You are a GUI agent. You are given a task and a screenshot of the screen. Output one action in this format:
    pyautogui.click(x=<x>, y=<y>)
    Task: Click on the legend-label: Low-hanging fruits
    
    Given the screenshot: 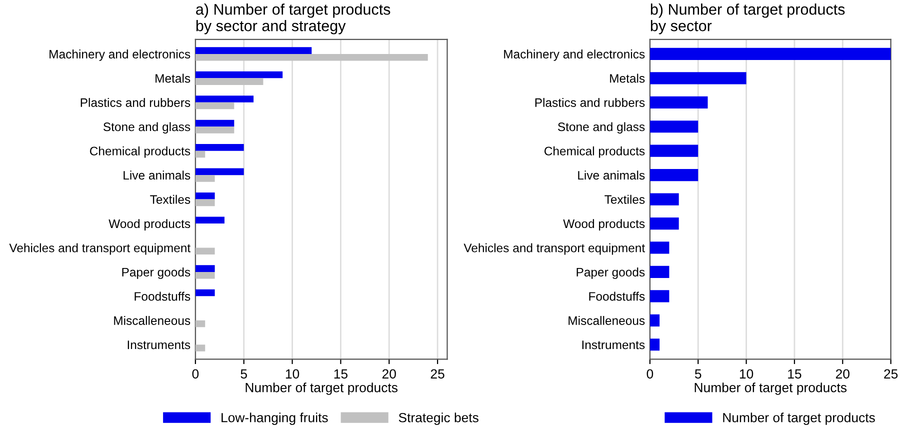 What is the action you would take?
    pyautogui.click(x=275, y=418)
    